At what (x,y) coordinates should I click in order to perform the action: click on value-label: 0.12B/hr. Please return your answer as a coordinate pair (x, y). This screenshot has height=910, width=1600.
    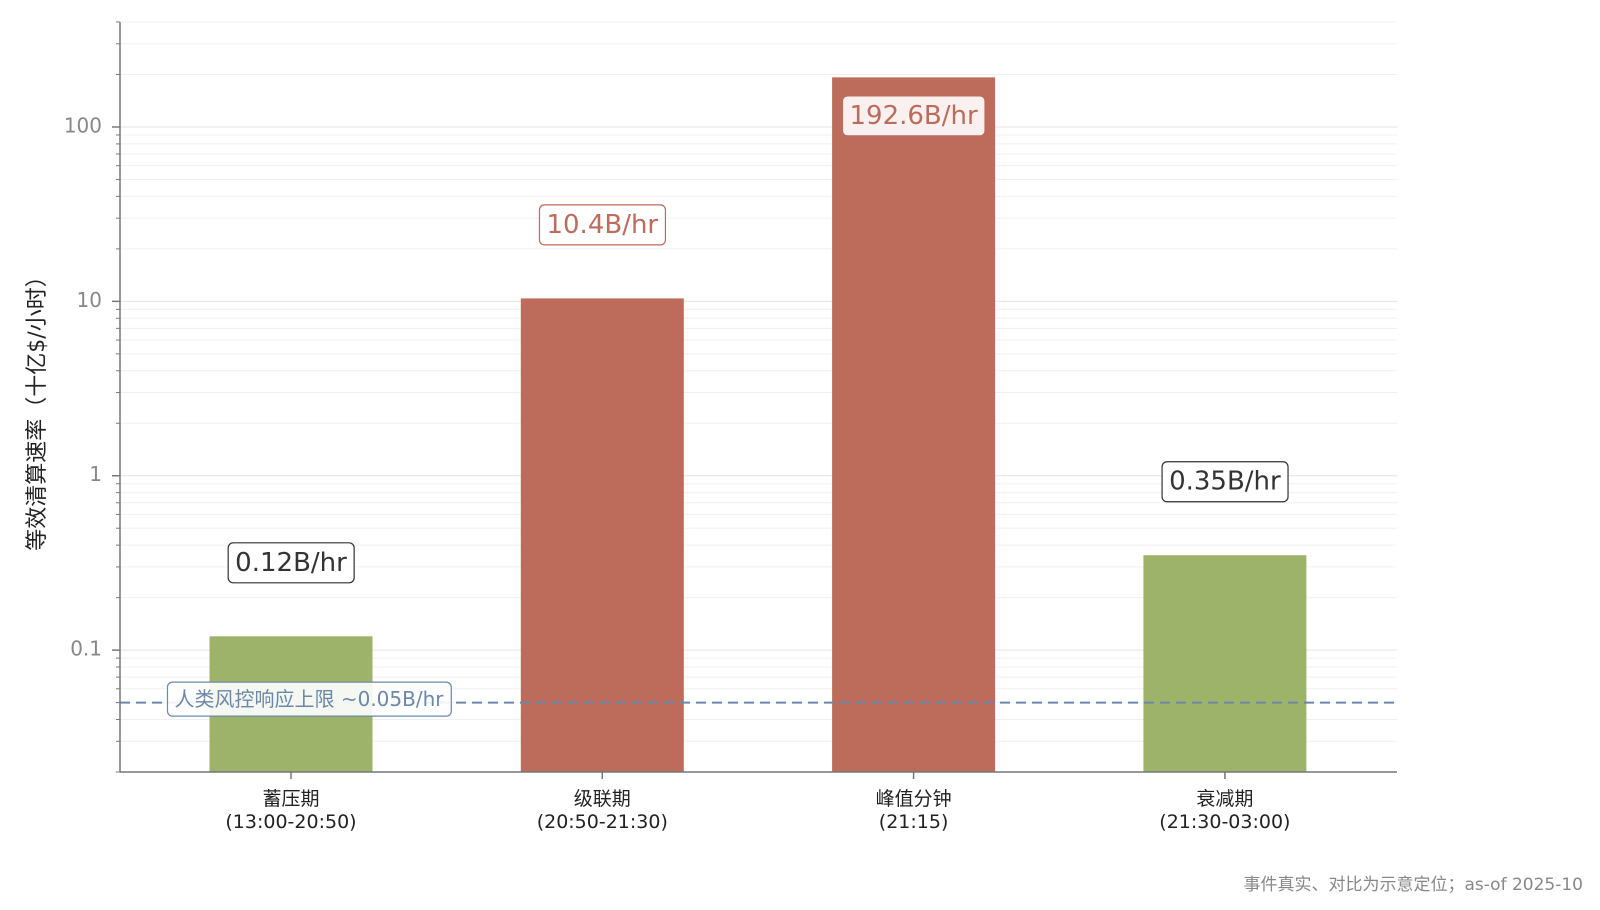
    Looking at the image, I should click on (291, 563).